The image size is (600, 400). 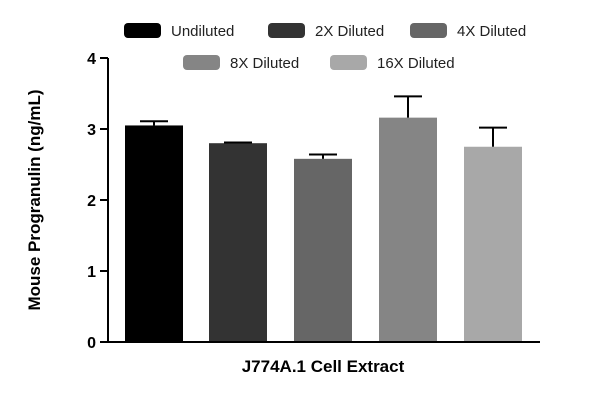 What do you see at coordinates (91, 343) in the screenshot?
I see `y-tick-label: 0` at bounding box center [91, 343].